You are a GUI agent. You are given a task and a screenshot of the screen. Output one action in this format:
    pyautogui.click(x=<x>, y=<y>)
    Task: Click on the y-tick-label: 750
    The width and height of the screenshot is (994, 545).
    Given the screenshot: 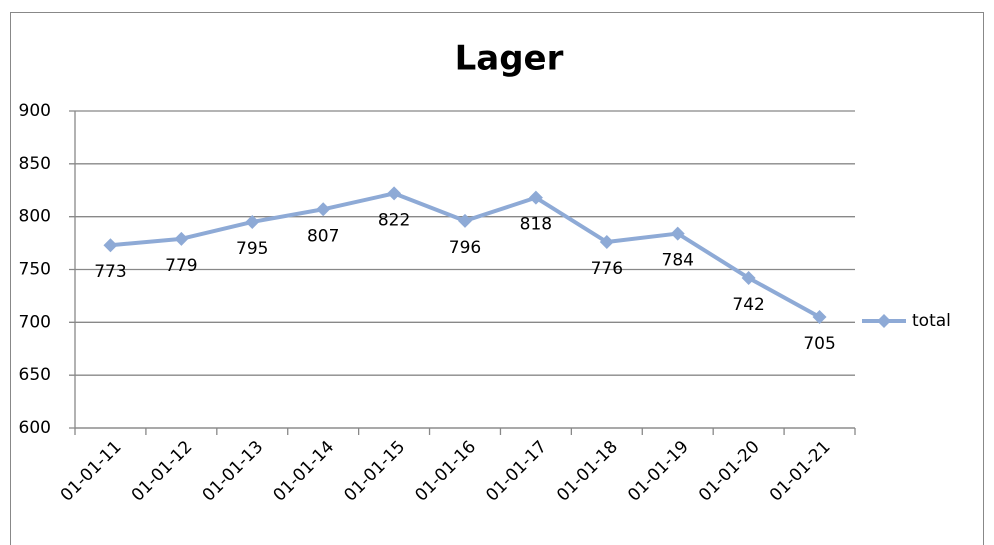 What is the action you would take?
    pyautogui.click(x=35, y=270)
    